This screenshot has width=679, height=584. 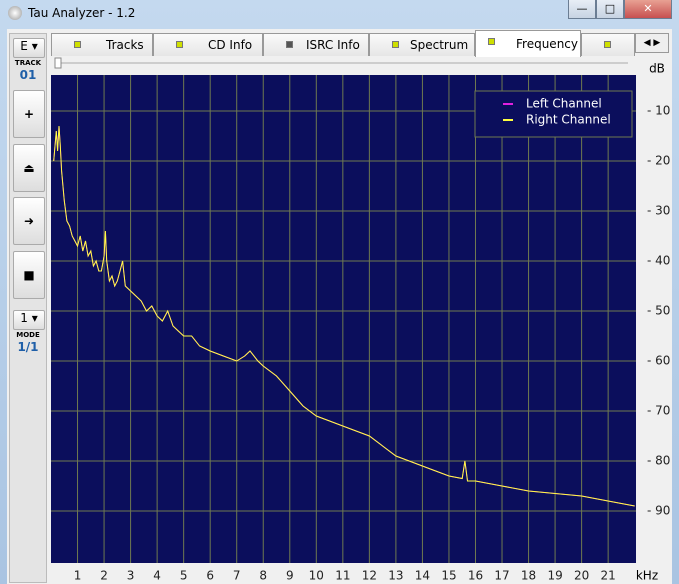 I want to click on slider-thumb, so click(x=58, y=63).